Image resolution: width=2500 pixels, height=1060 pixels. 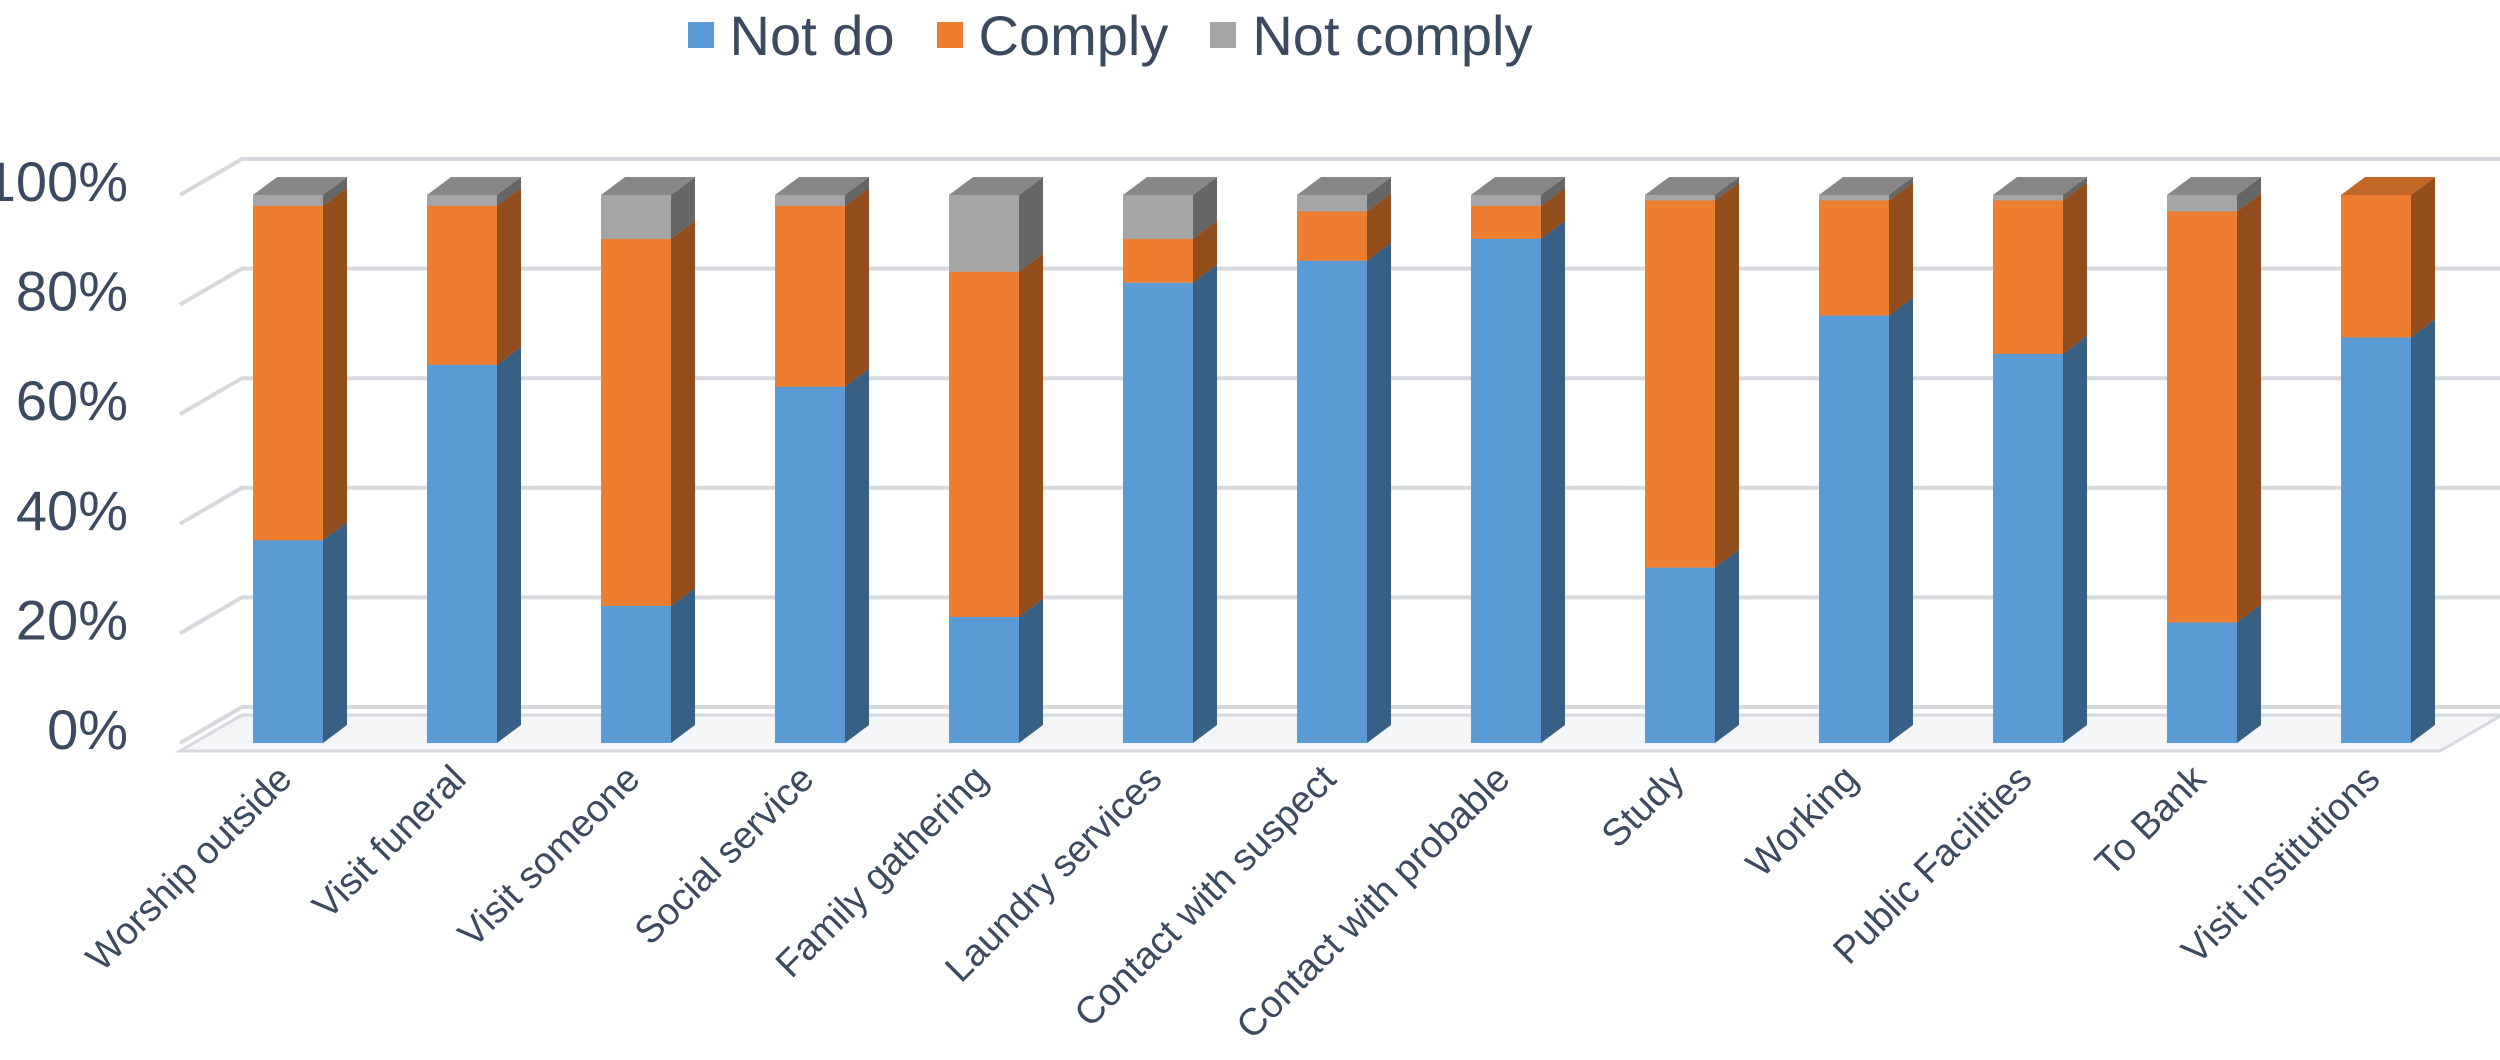 What do you see at coordinates (2151, 820) in the screenshot?
I see `x-tick-label: To Bank` at bounding box center [2151, 820].